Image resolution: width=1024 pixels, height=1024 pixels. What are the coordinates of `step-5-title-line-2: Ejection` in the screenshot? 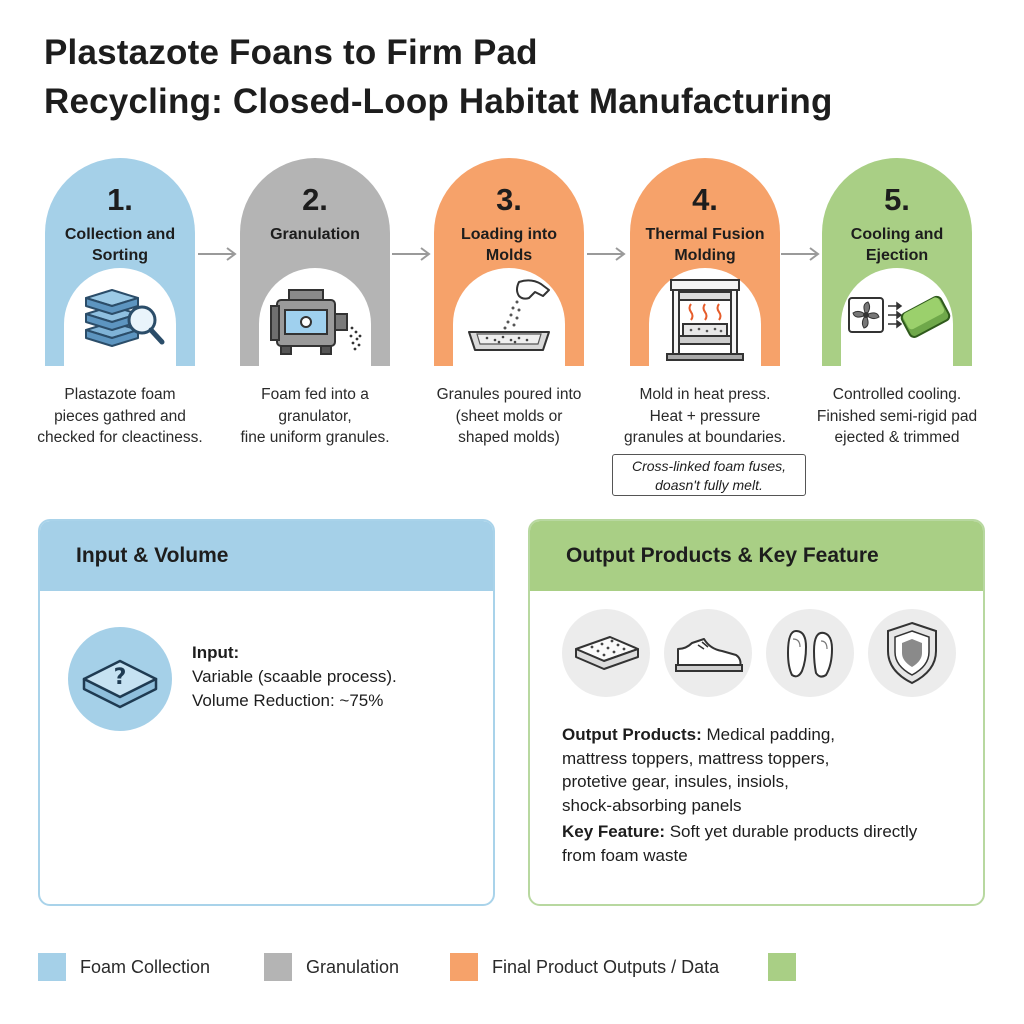 It's located at (897, 255).